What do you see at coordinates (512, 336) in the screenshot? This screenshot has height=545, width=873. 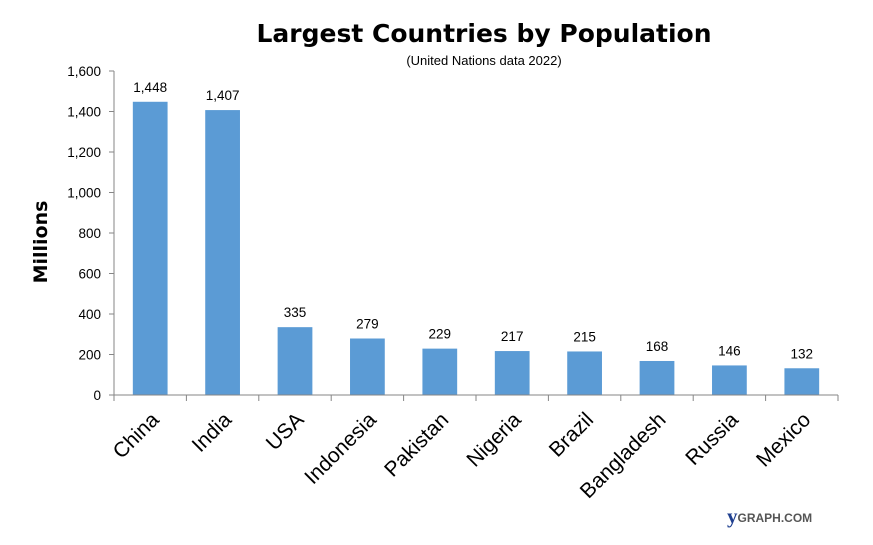 I see `data-label: 217` at bounding box center [512, 336].